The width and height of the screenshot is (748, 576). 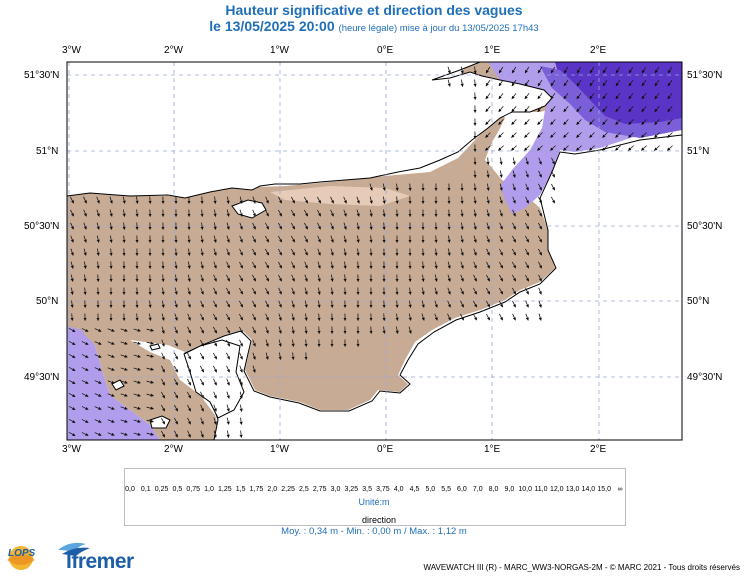 What do you see at coordinates (155, 347) in the screenshot?
I see `alderney` at bounding box center [155, 347].